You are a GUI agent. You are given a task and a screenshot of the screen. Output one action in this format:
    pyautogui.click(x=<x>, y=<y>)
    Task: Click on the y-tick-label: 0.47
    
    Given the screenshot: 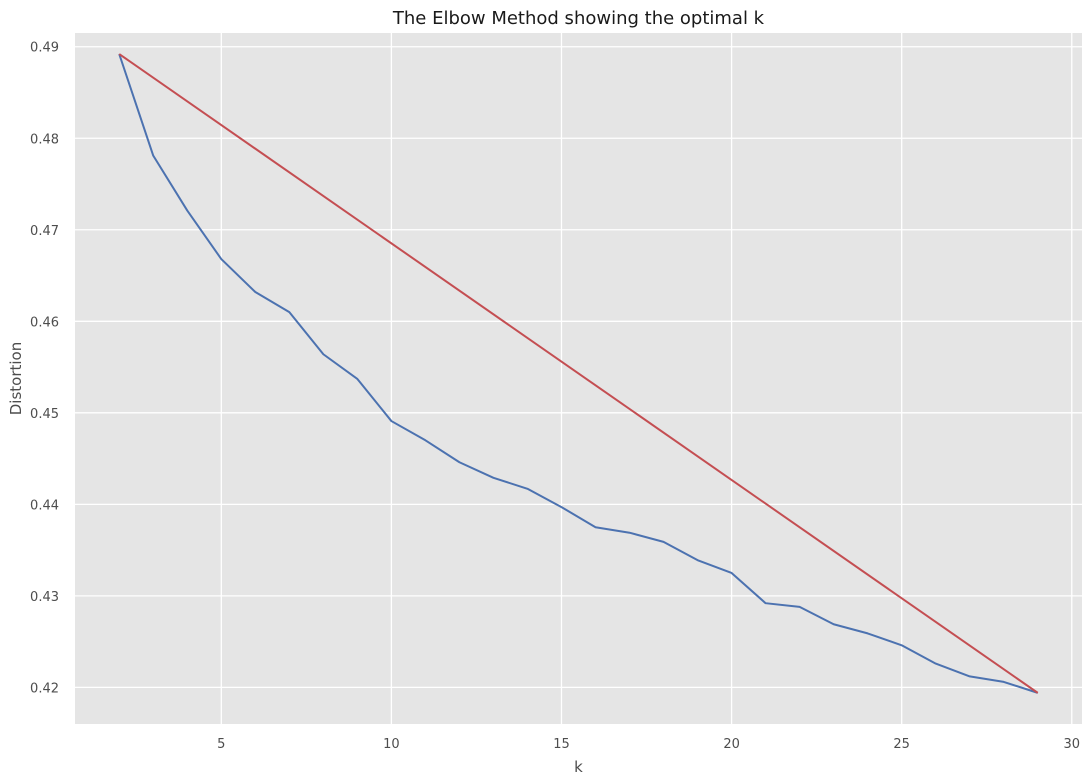 What is the action you would take?
    pyautogui.click(x=44, y=231)
    